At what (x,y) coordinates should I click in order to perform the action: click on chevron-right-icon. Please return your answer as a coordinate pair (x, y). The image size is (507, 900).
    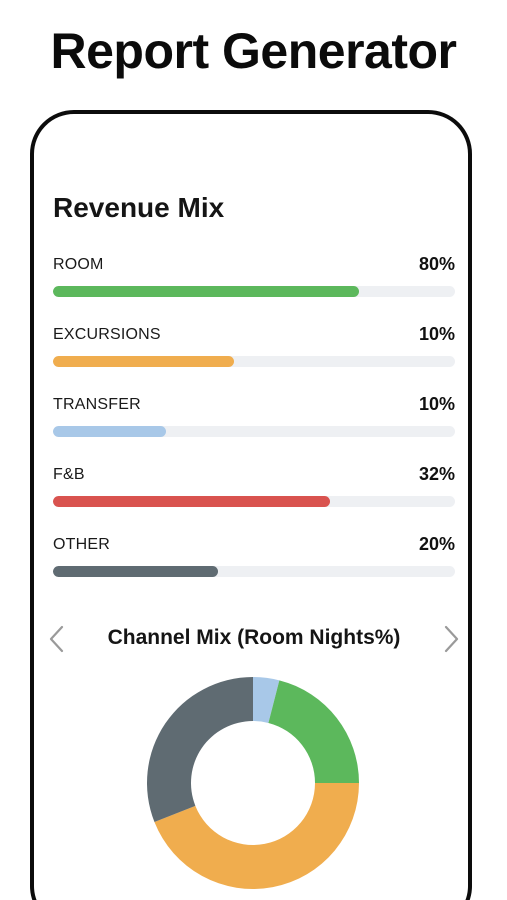
    Looking at the image, I should click on (451, 639).